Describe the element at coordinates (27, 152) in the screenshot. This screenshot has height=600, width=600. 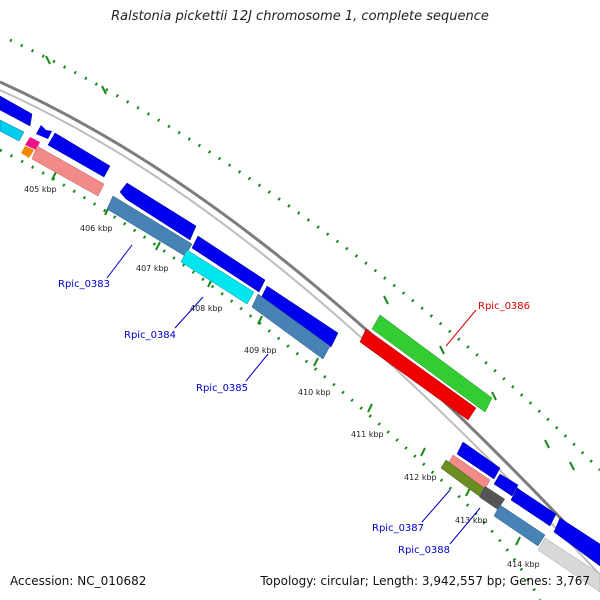
I see `gene-feature-orange` at that location.